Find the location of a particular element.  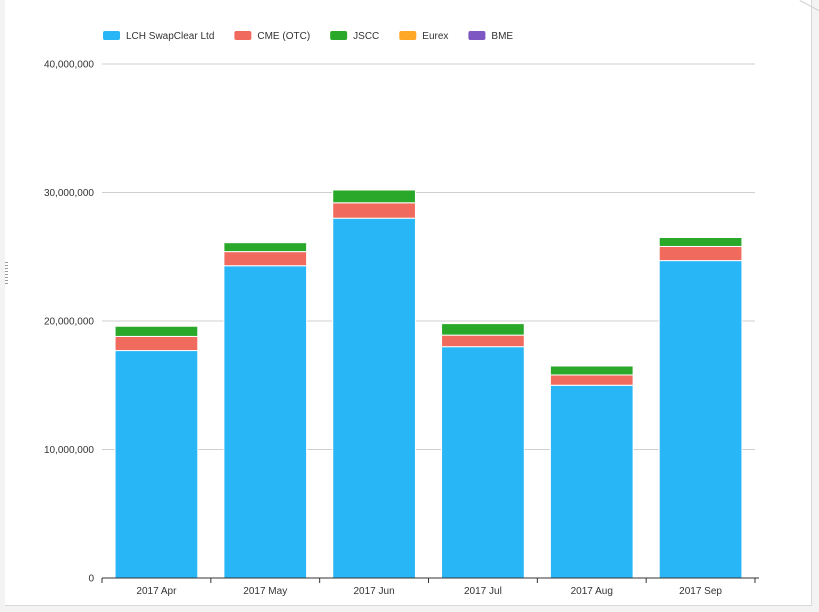

y-tick-label: 40,000,000 is located at coordinates (69, 65).